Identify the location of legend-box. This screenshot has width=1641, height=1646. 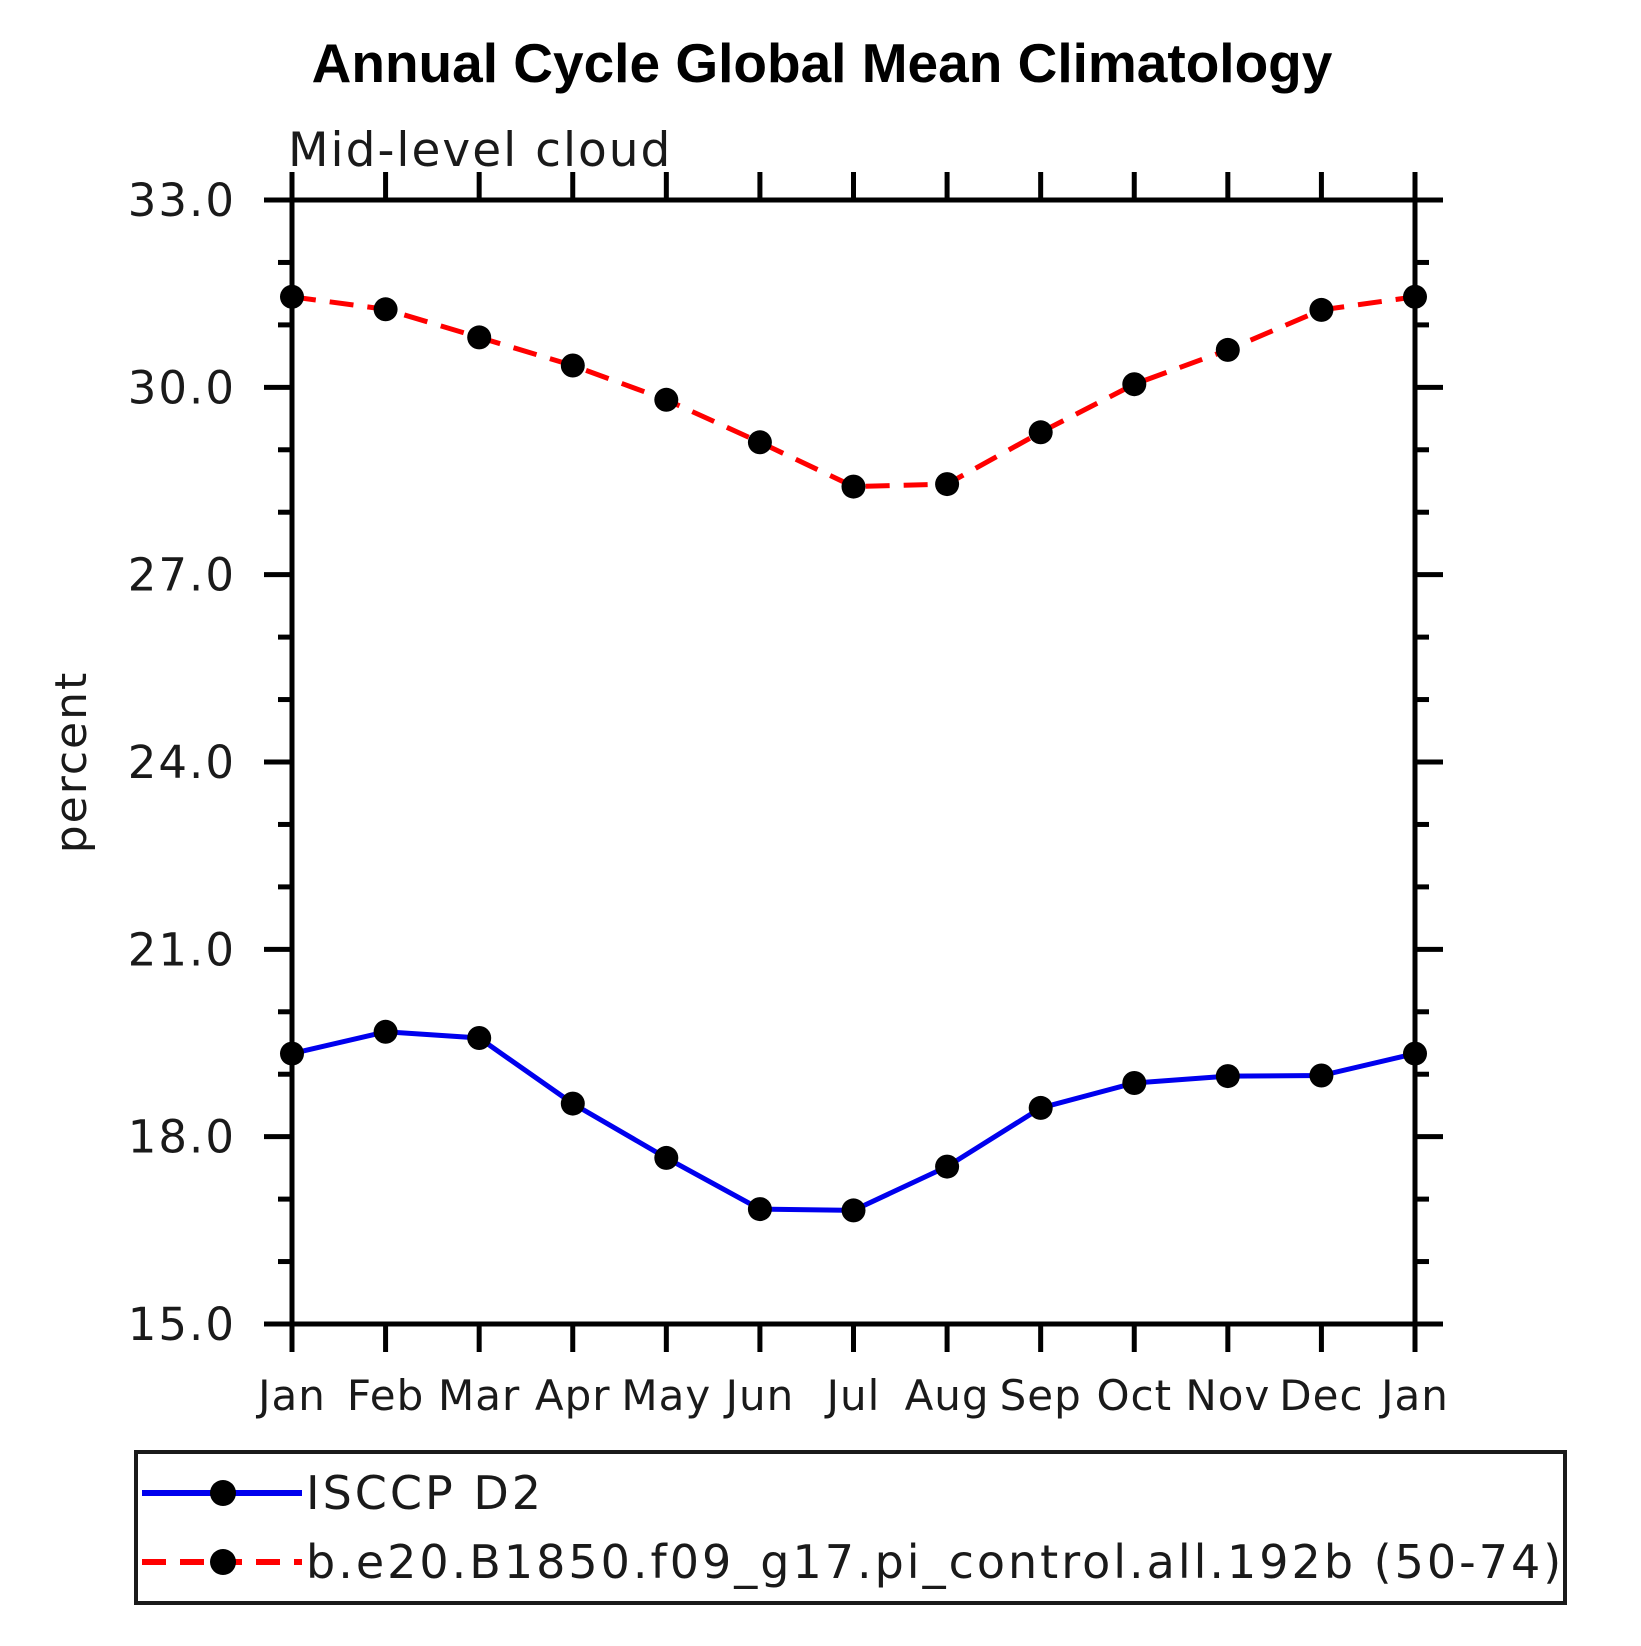
(850, 1527).